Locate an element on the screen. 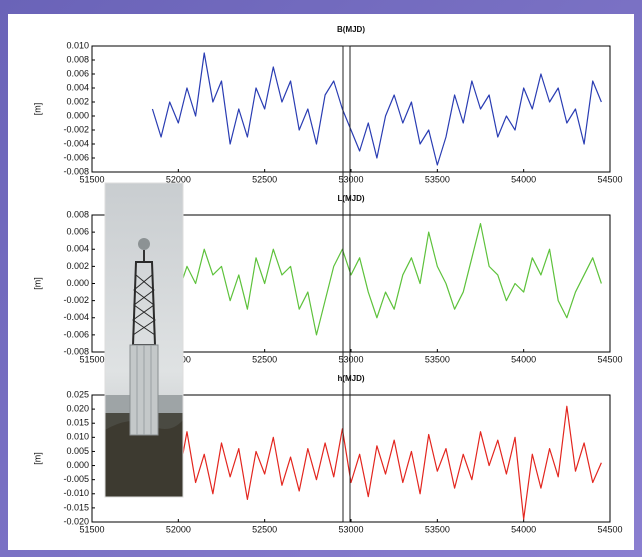 The image size is (642, 557). y-tick-label: 0.025 is located at coordinates (77, 394).